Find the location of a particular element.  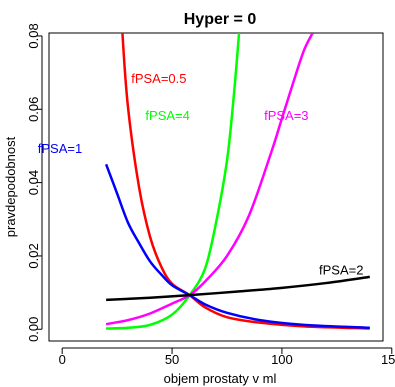

y-axis: 0.00 0.02 0.04 0.06 0.08 is located at coordinates (34, 182).